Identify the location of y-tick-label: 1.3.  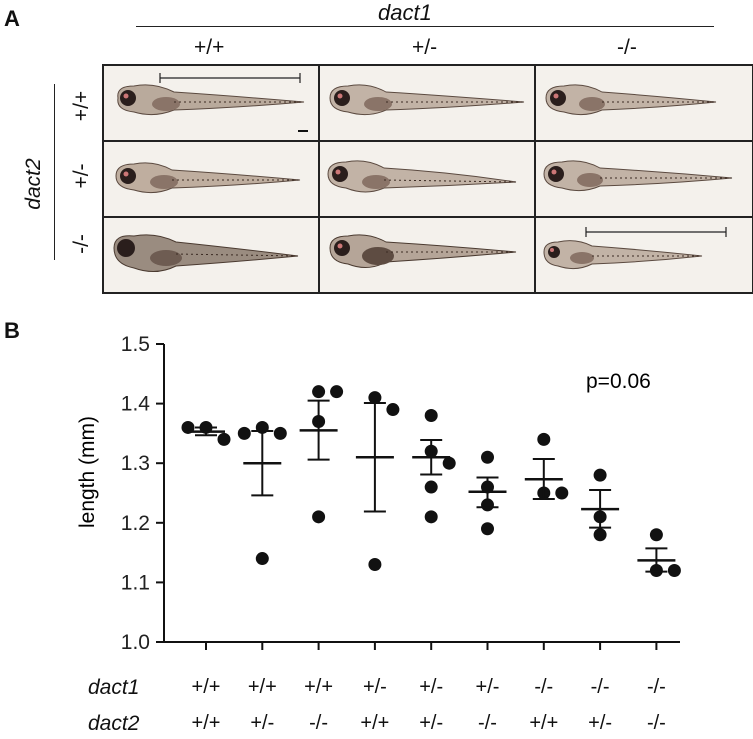
(135, 463).